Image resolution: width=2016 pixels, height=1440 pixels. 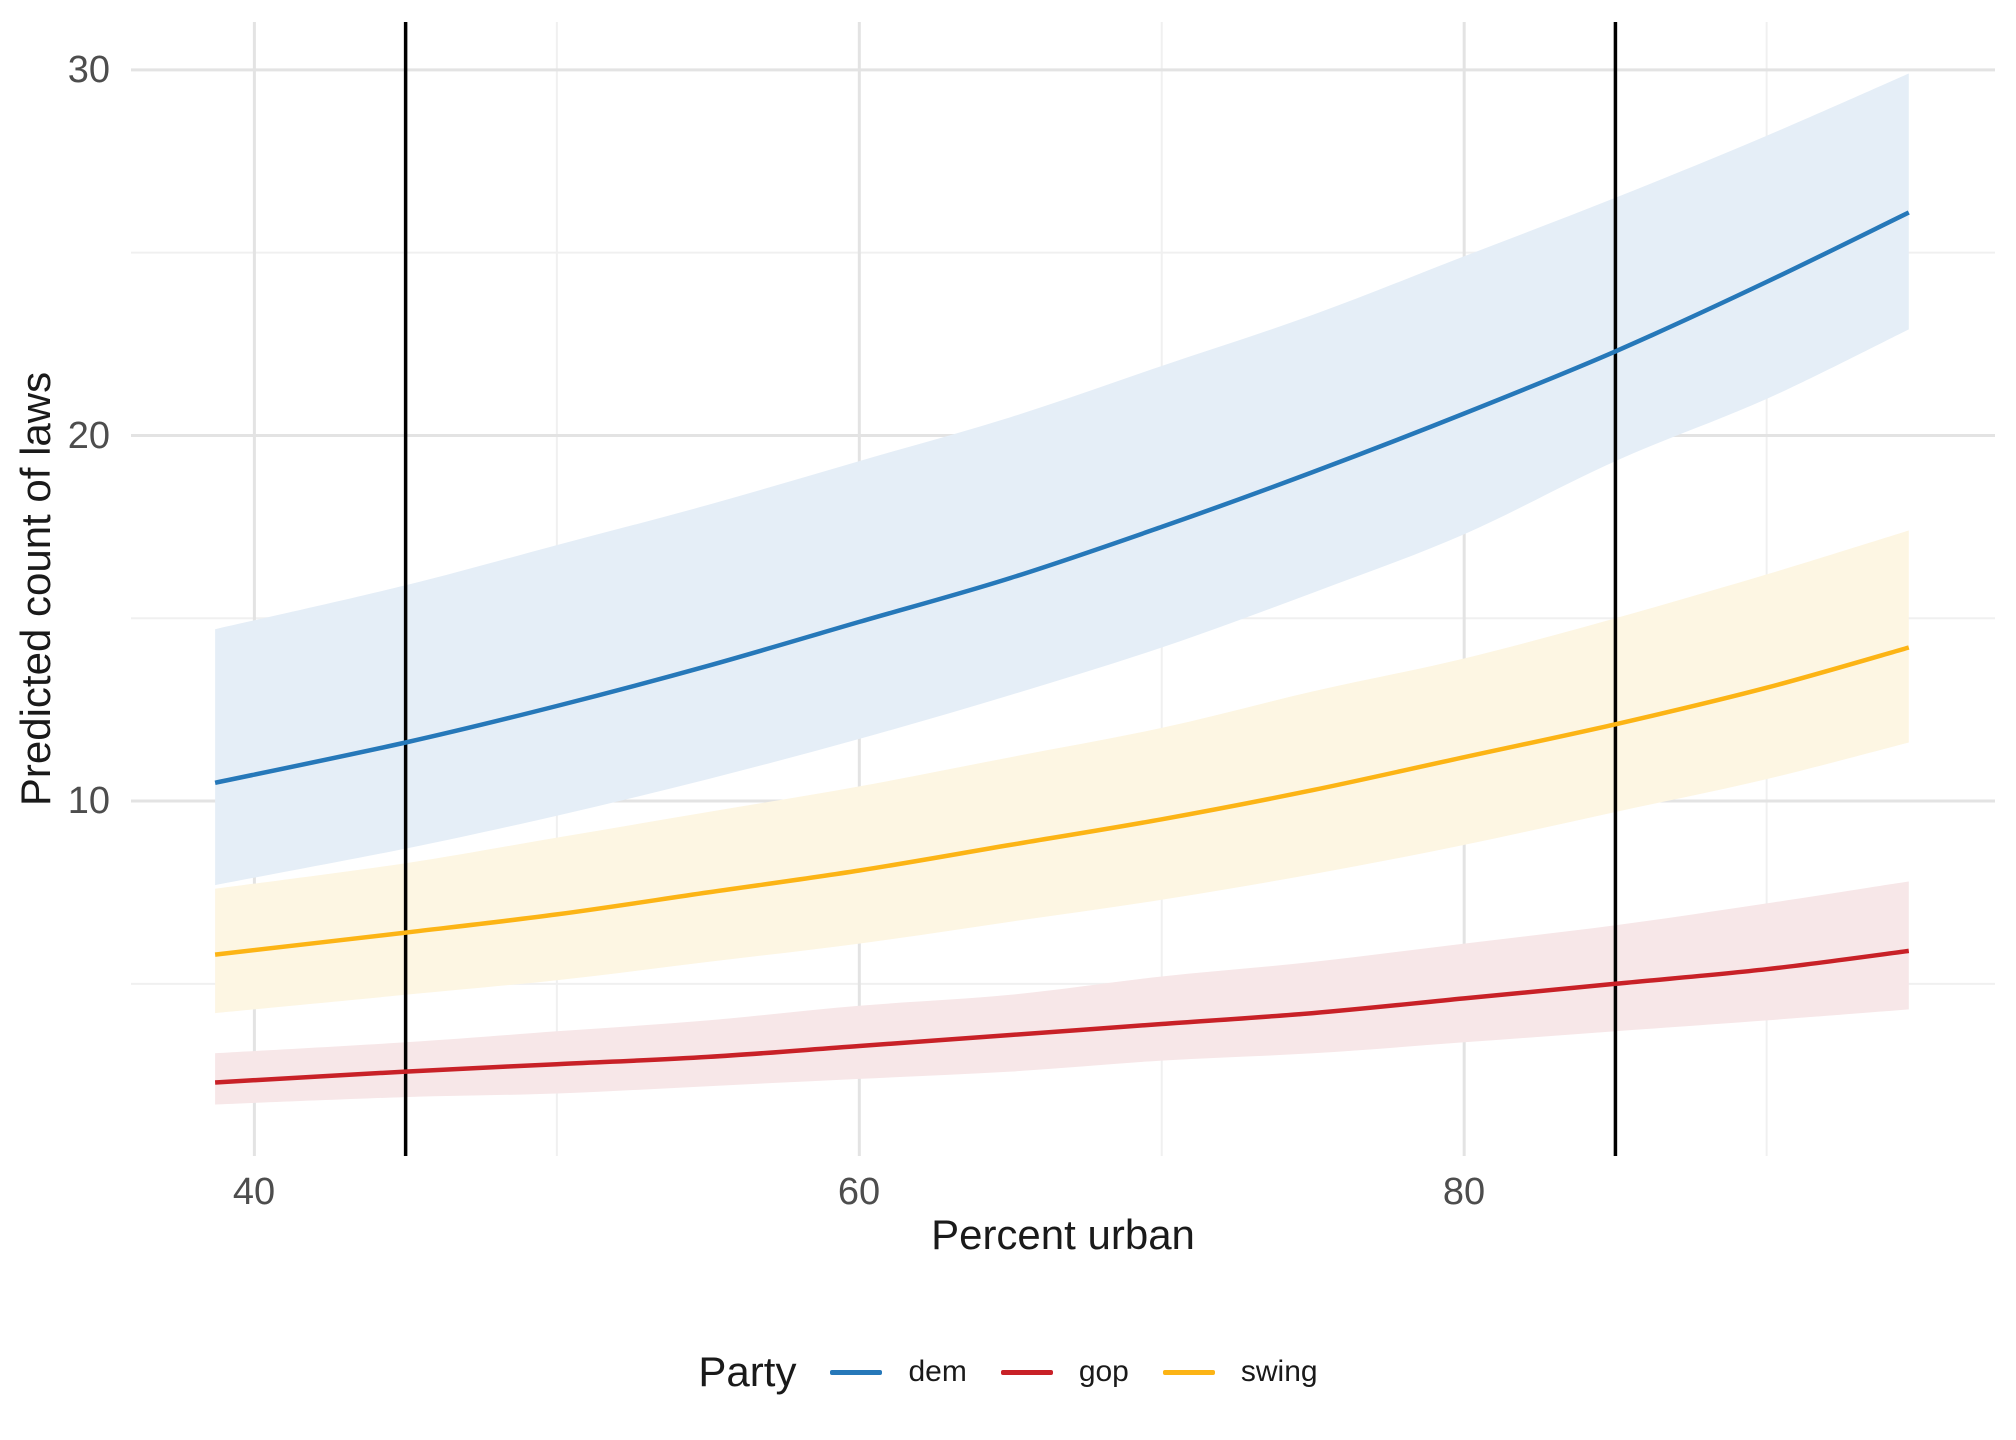 What do you see at coordinates (1063, 1234) in the screenshot?
I see `x-axis-title: Percent urban` at bounding box center [1063, 1234].